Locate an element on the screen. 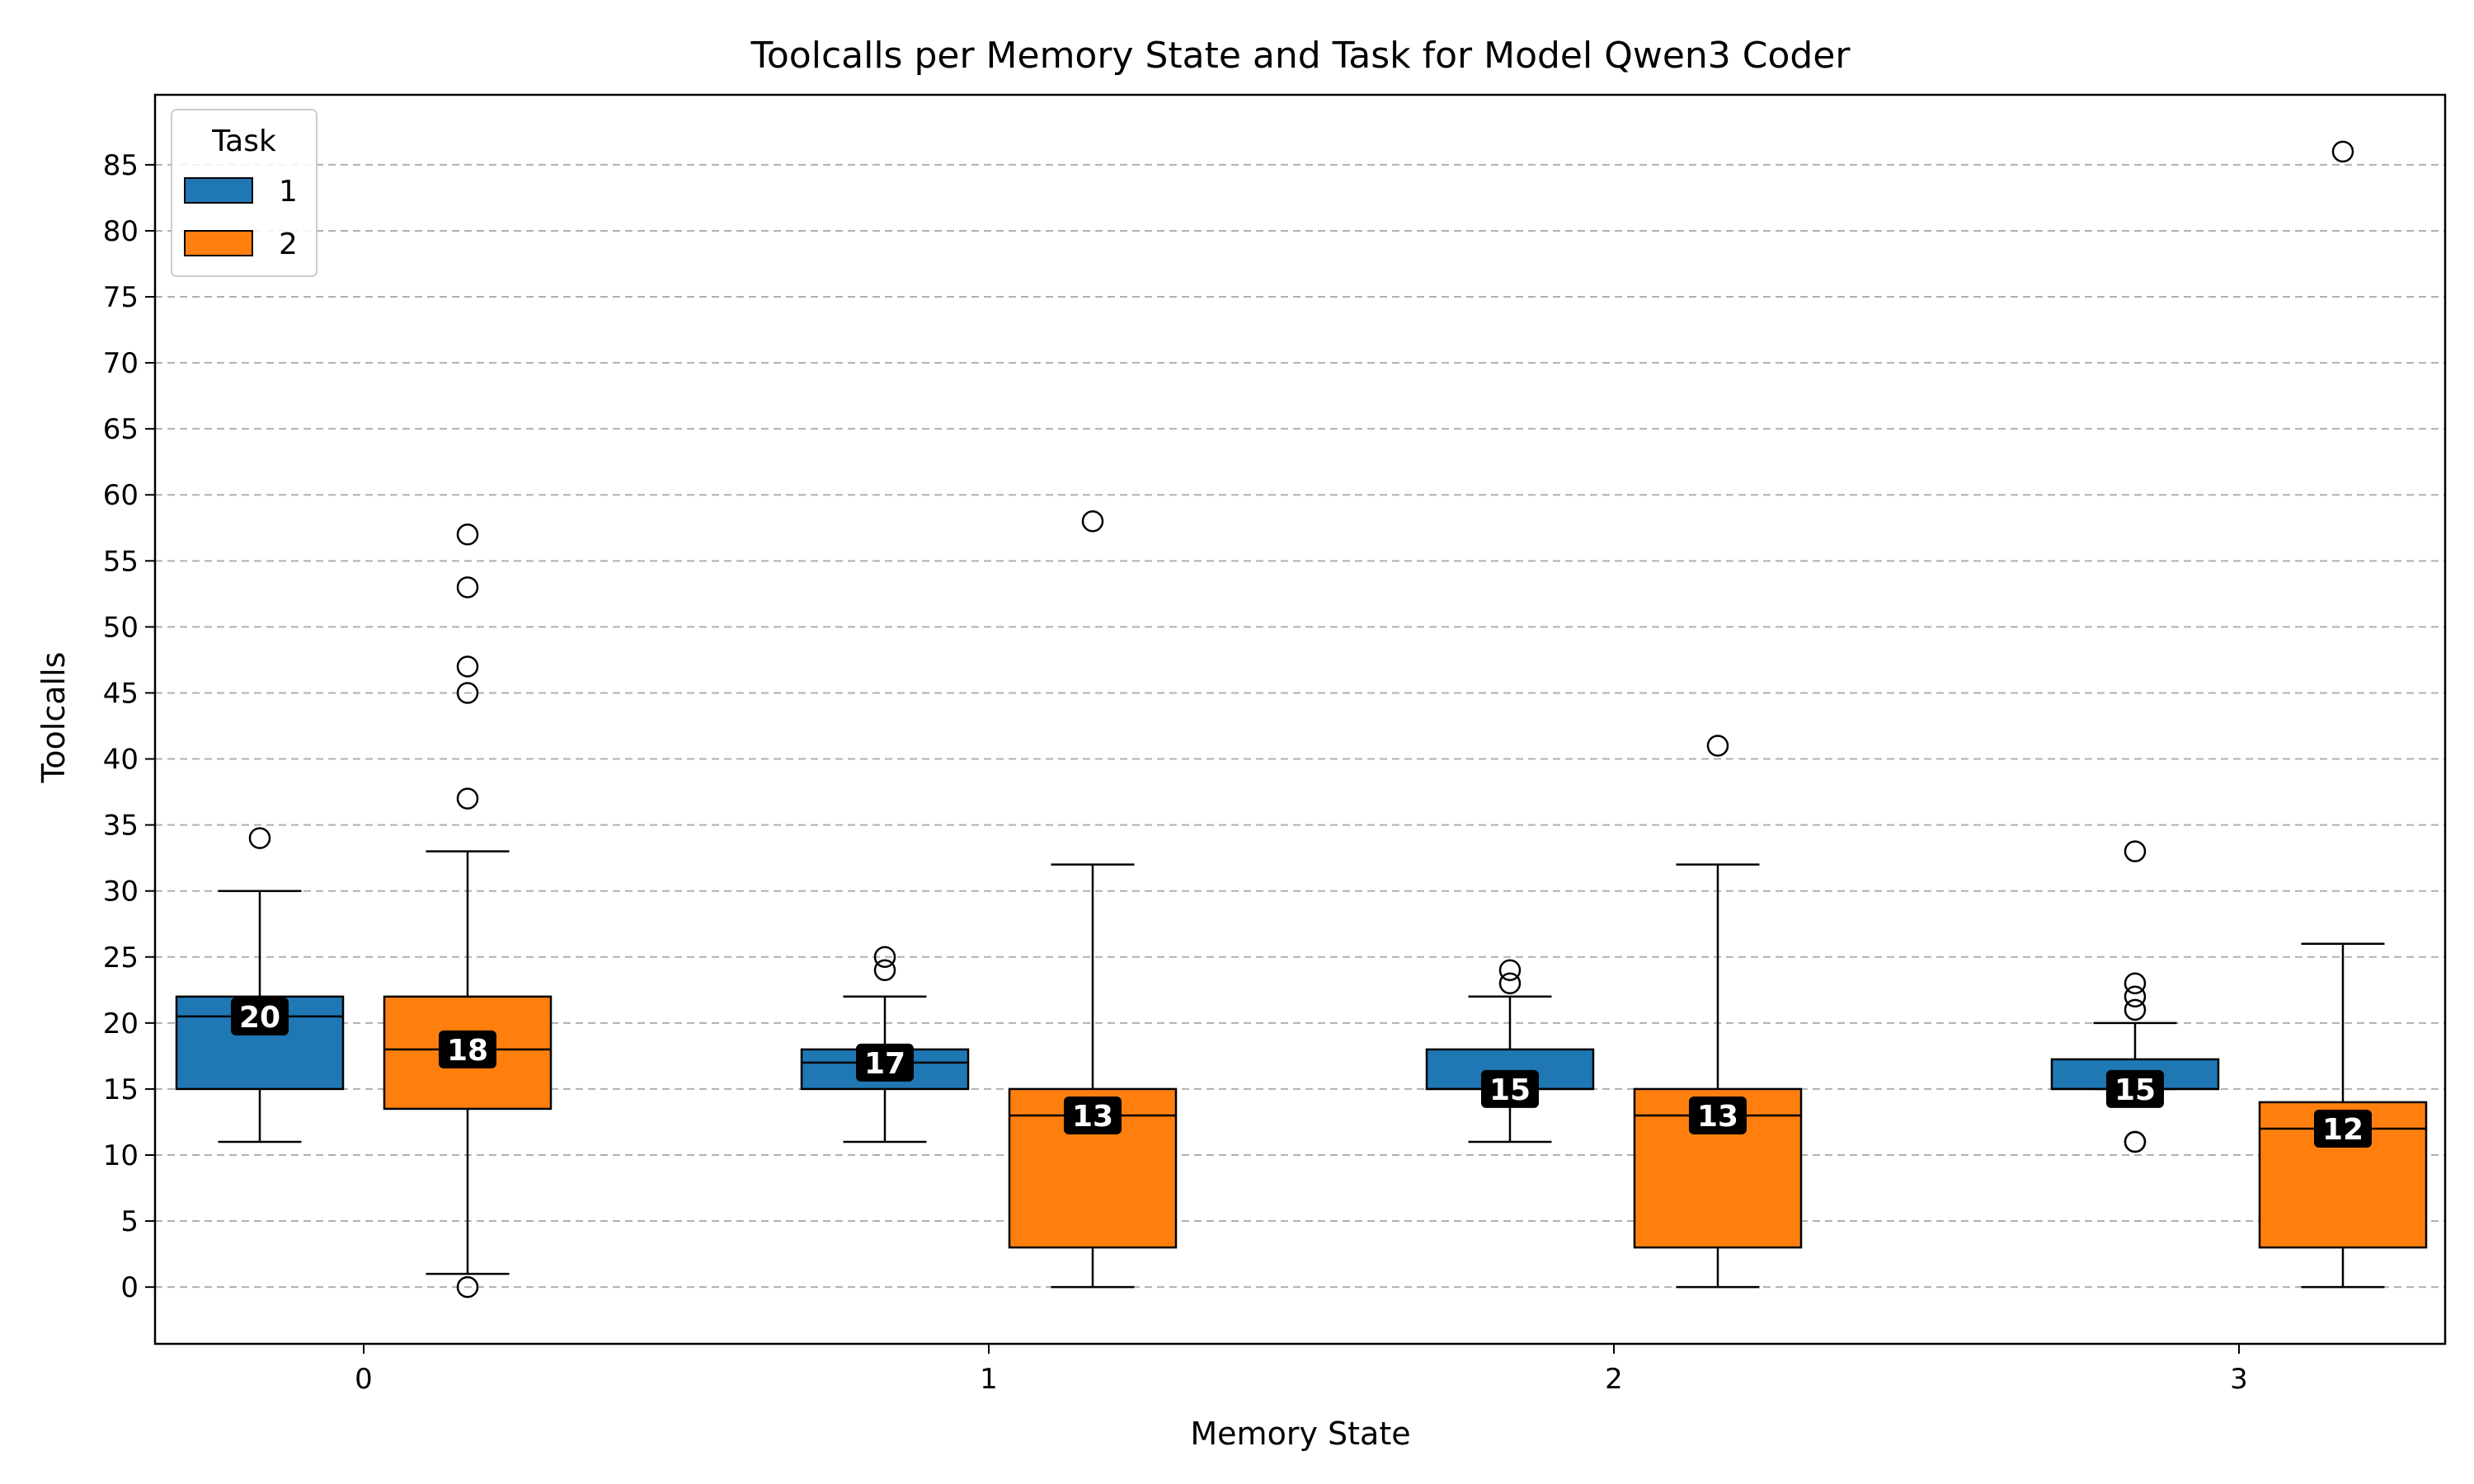 The width and height of the screenshot is (2474, 1484). box-iqr is located at coordinates (260, 1043).